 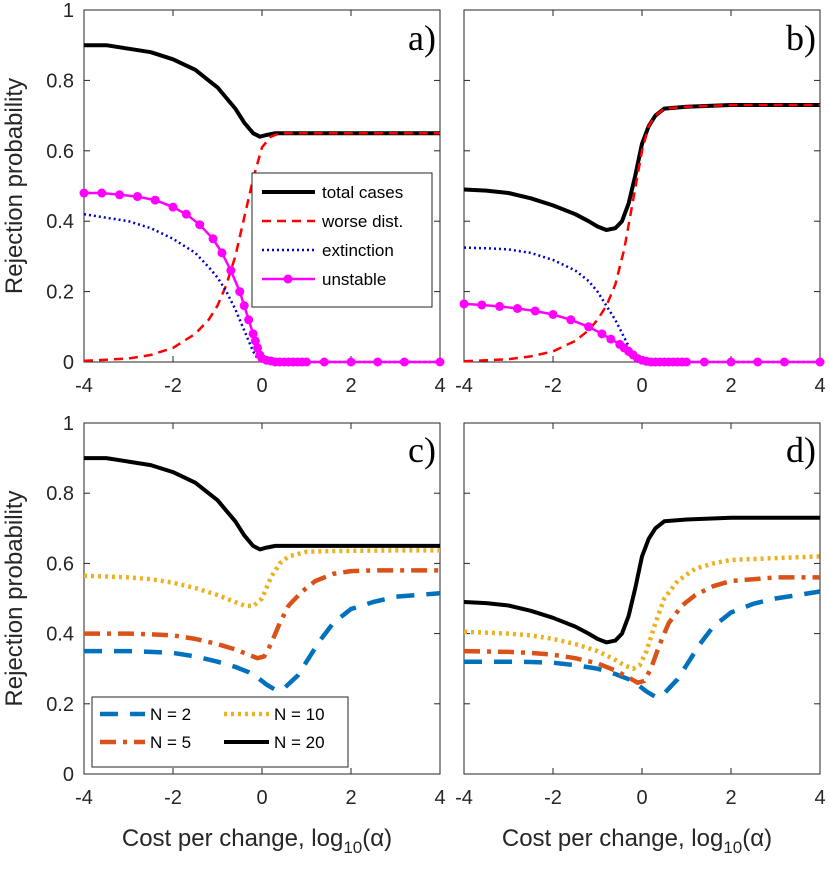 What do you see at coordinates (801, 38) in the screenshot?
I see `panel-label: b)` at bounding box center [801, 38].